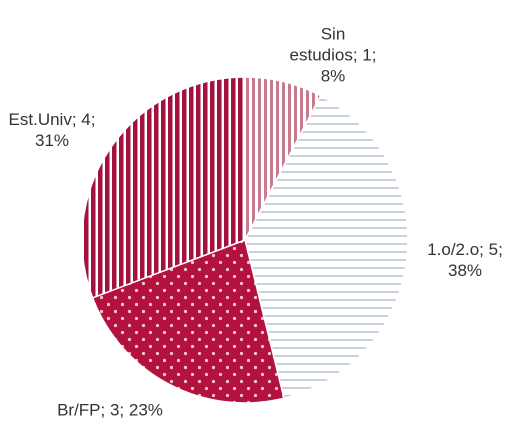 The width and height of the screenshot is (531, 441). What do you see at coordinates (465, 260) in the screenshot?
I see `slice-label: 1.o/2.o; 5; 38%` at bounding box center [465, 260].